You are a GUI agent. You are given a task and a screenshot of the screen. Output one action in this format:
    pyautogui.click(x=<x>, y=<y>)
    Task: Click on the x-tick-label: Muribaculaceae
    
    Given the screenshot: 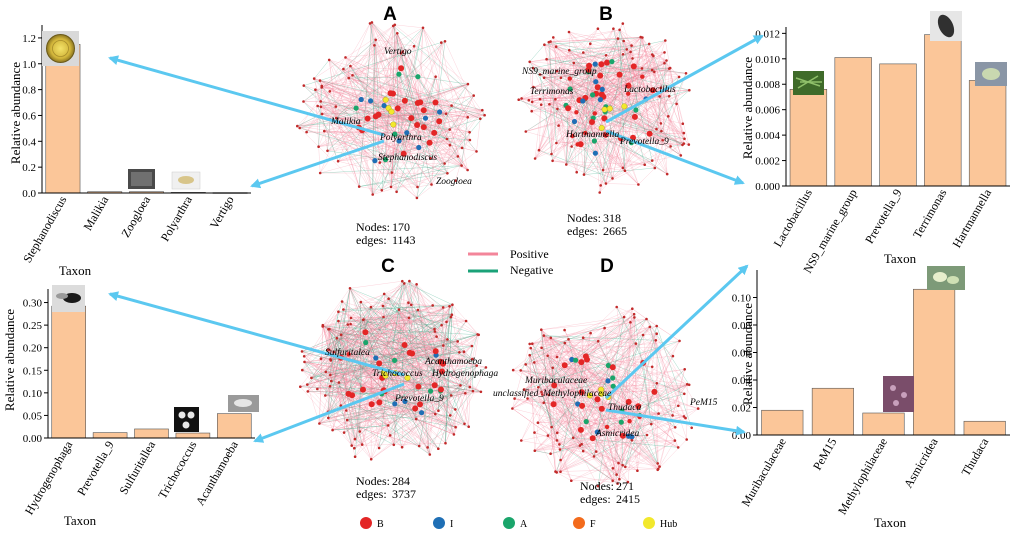 What is the action you would take?
    pyautogui.click(x=763, y=472)
    